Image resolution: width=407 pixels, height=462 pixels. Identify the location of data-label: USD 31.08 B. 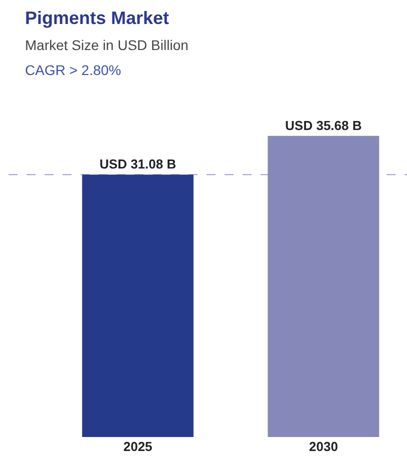
(138, 164).